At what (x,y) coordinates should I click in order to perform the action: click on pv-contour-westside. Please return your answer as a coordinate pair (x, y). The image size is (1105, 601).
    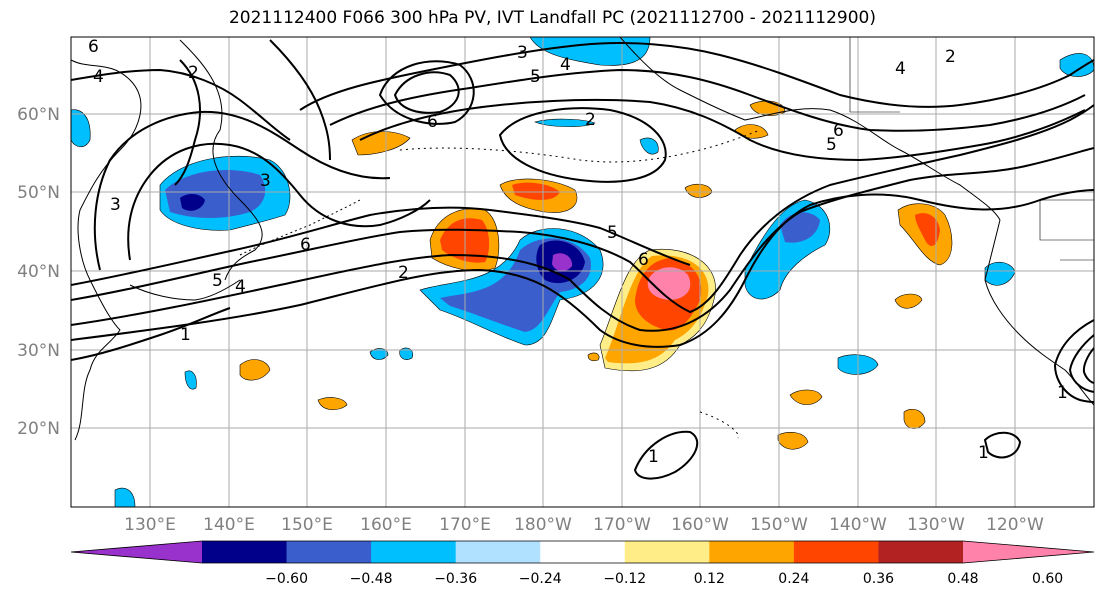
    Looking at the image, I should click on (279, 201).